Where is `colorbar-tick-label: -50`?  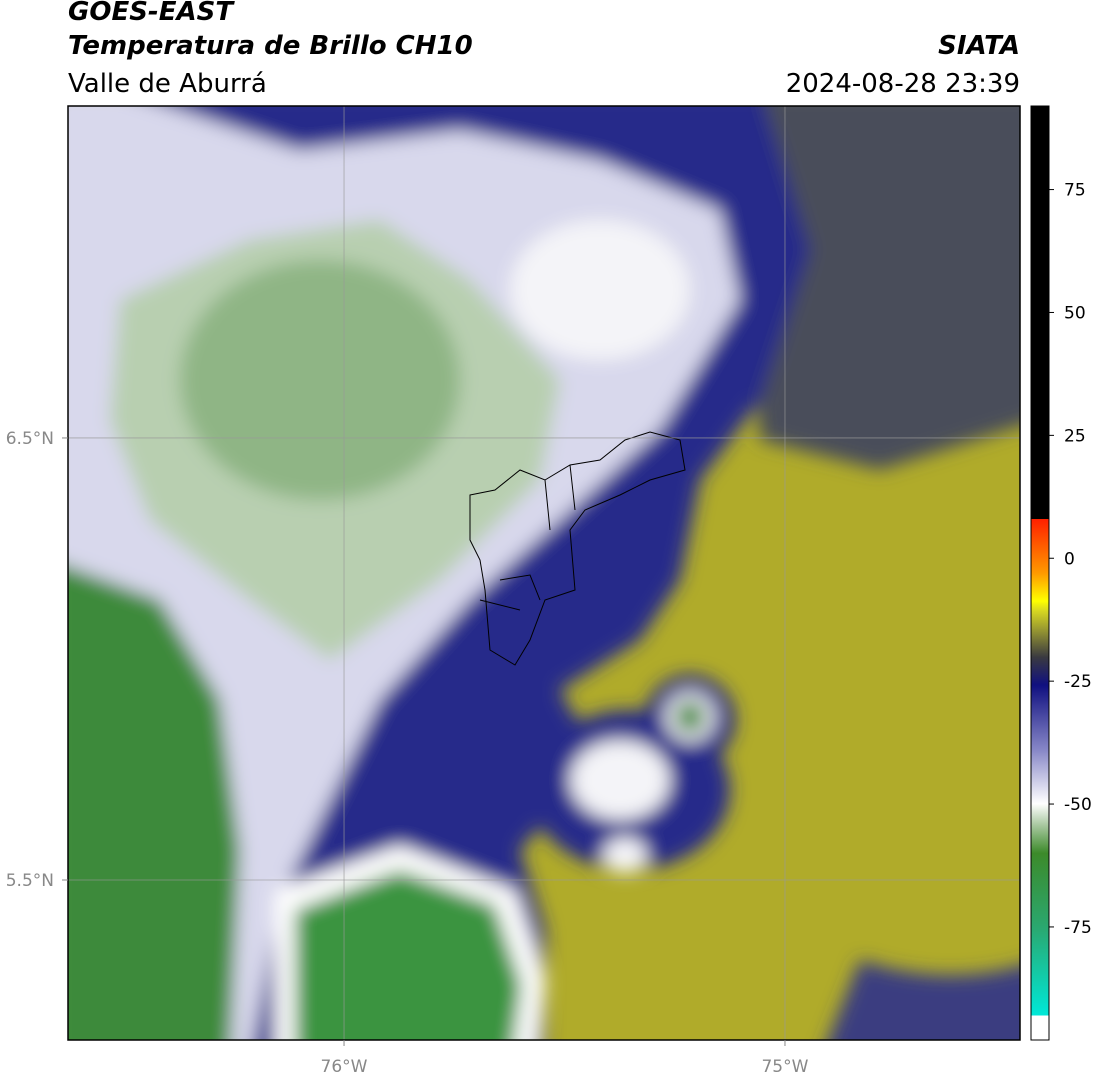 colorbar-tick-label: -50 is located at coordinates (1078, 805).